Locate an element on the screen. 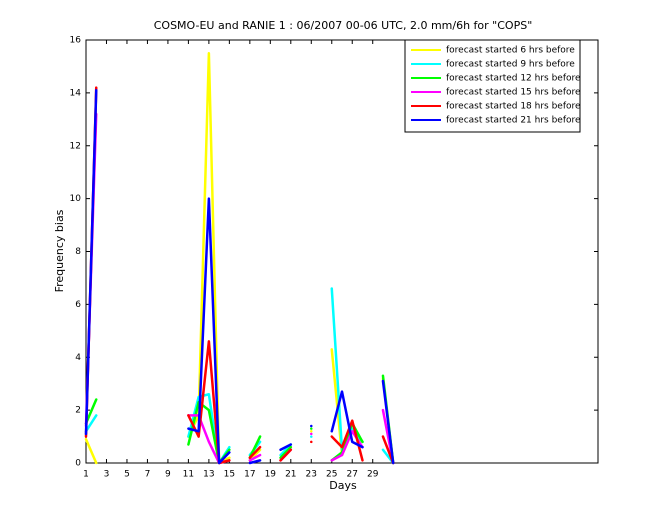 The image size is (660, 520). y-tick-label: 10 is located at coordinates (76, 199).